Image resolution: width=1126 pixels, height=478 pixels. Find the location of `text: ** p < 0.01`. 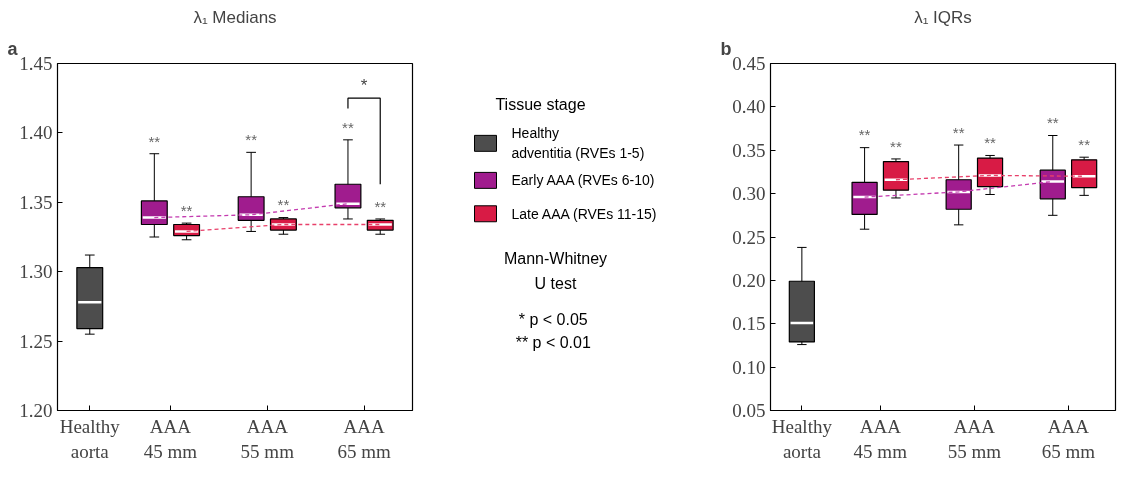

text: ** p < 0.01 is located at coordinates (553, 343).